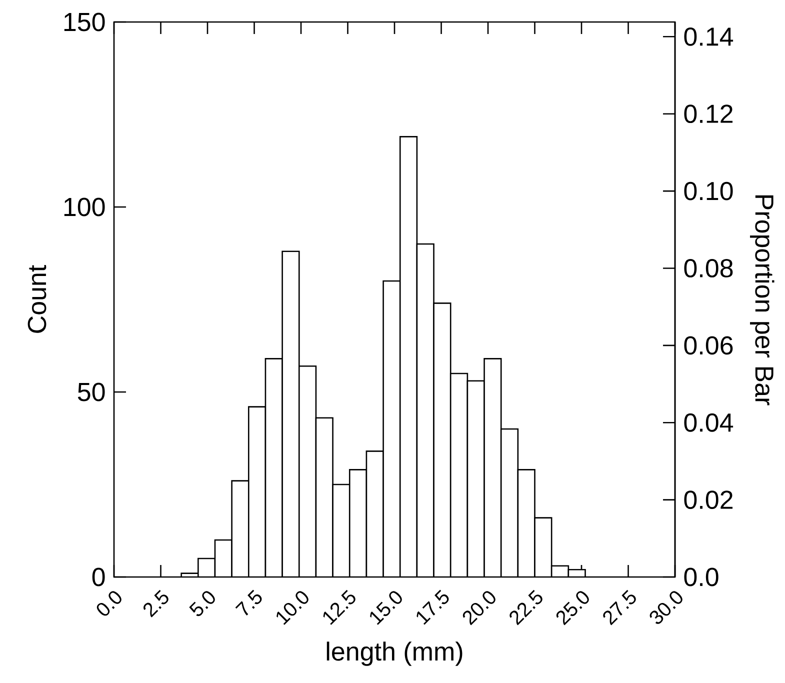  I want to click on y2-tick-label: 0.0, so click(701, 577).